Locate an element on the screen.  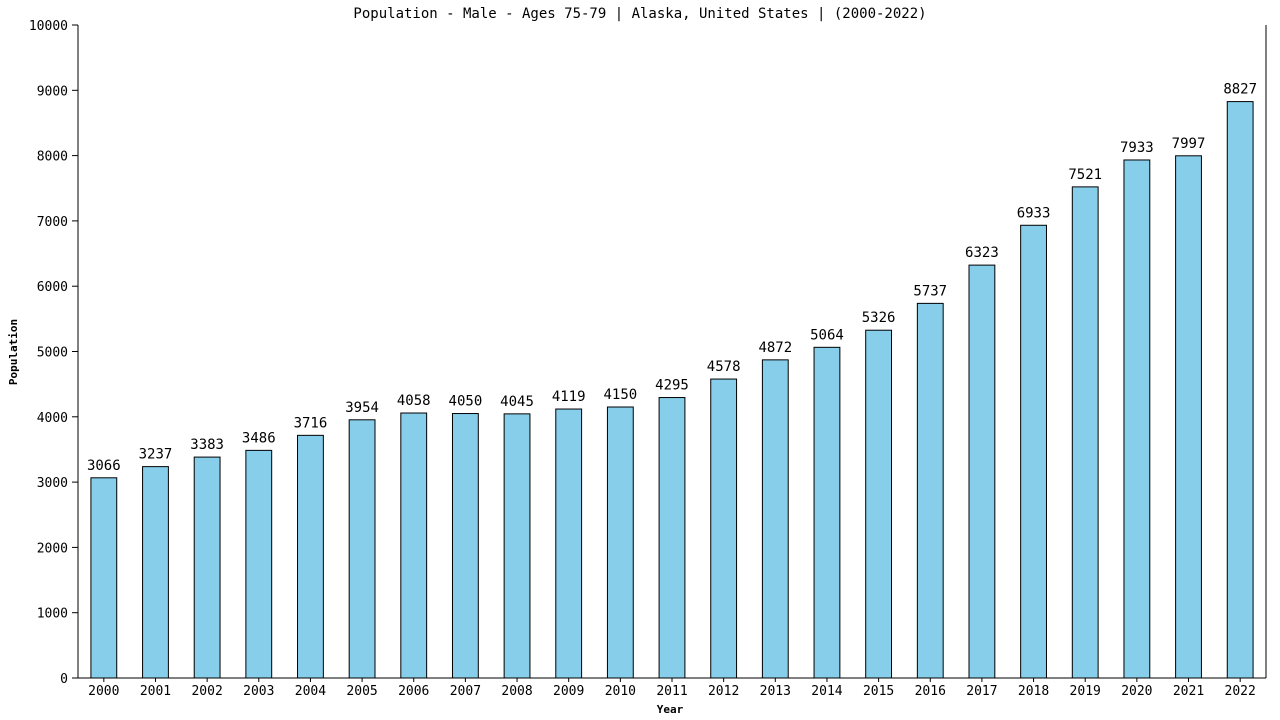
data-label: 7521 is located at coordinates (1085, 175).